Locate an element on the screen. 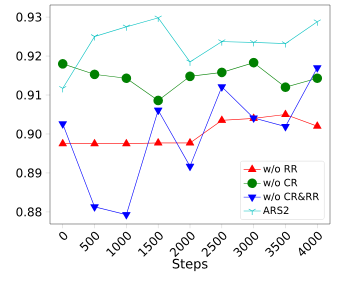 The width and height of the screenshot is (343, 297). x-tick-label: 0 is located at coordinates (63, 236).